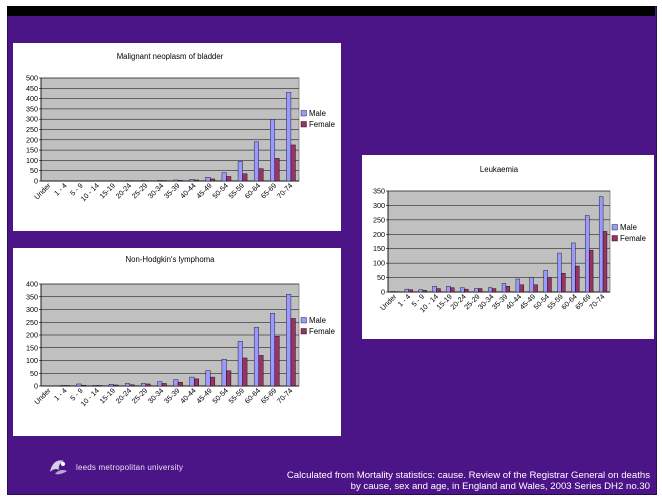  I want to click on university-crest-icon, so click(58, 467).